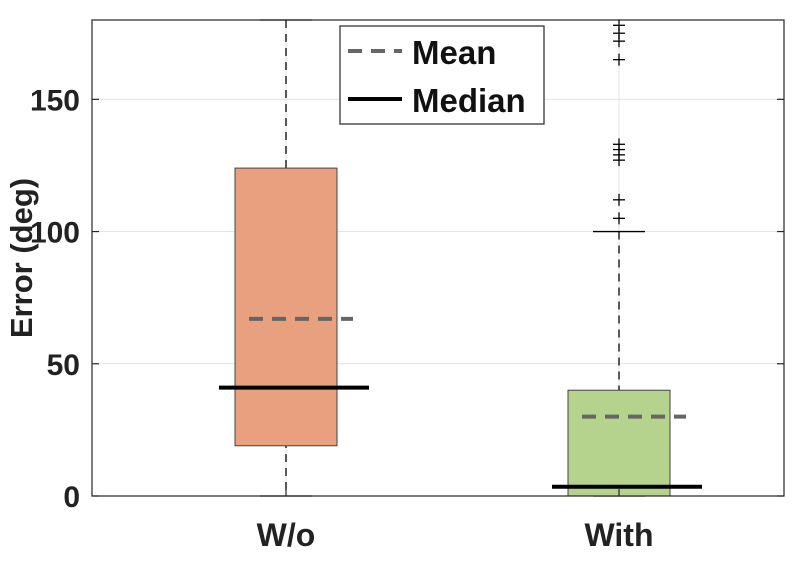  What do you see at coordinates (454, 52) in the screenshot?
I see `legend-mean-label: Mean` at bounding box center [454, 52].